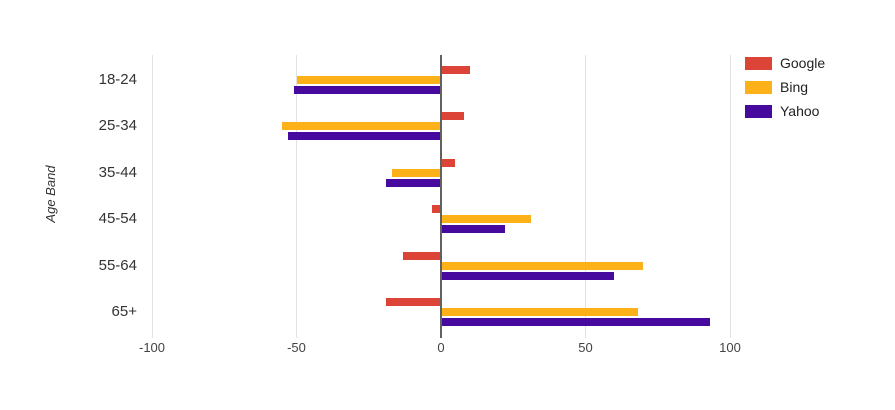 This screenshot has width=895, height=410. Describe the element at coordinates (730, 347) in the screenshot. I see `x-tick-label: 100` at that location.